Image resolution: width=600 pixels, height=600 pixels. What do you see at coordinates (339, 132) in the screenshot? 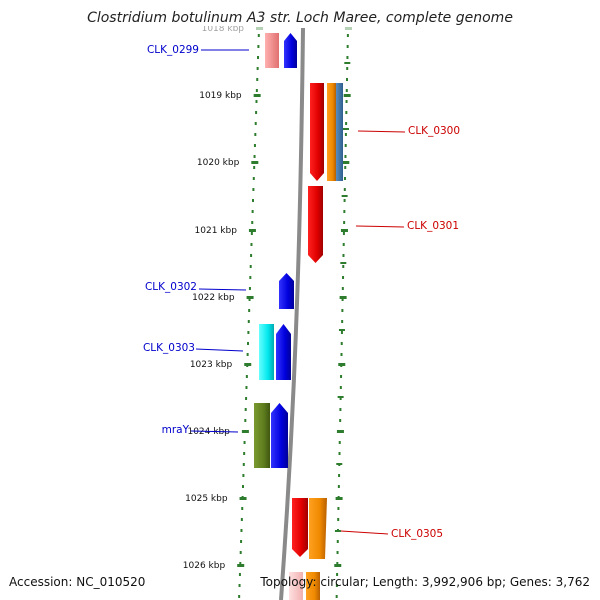
I see `gene-block-steel` at bounding box center [339, 132].